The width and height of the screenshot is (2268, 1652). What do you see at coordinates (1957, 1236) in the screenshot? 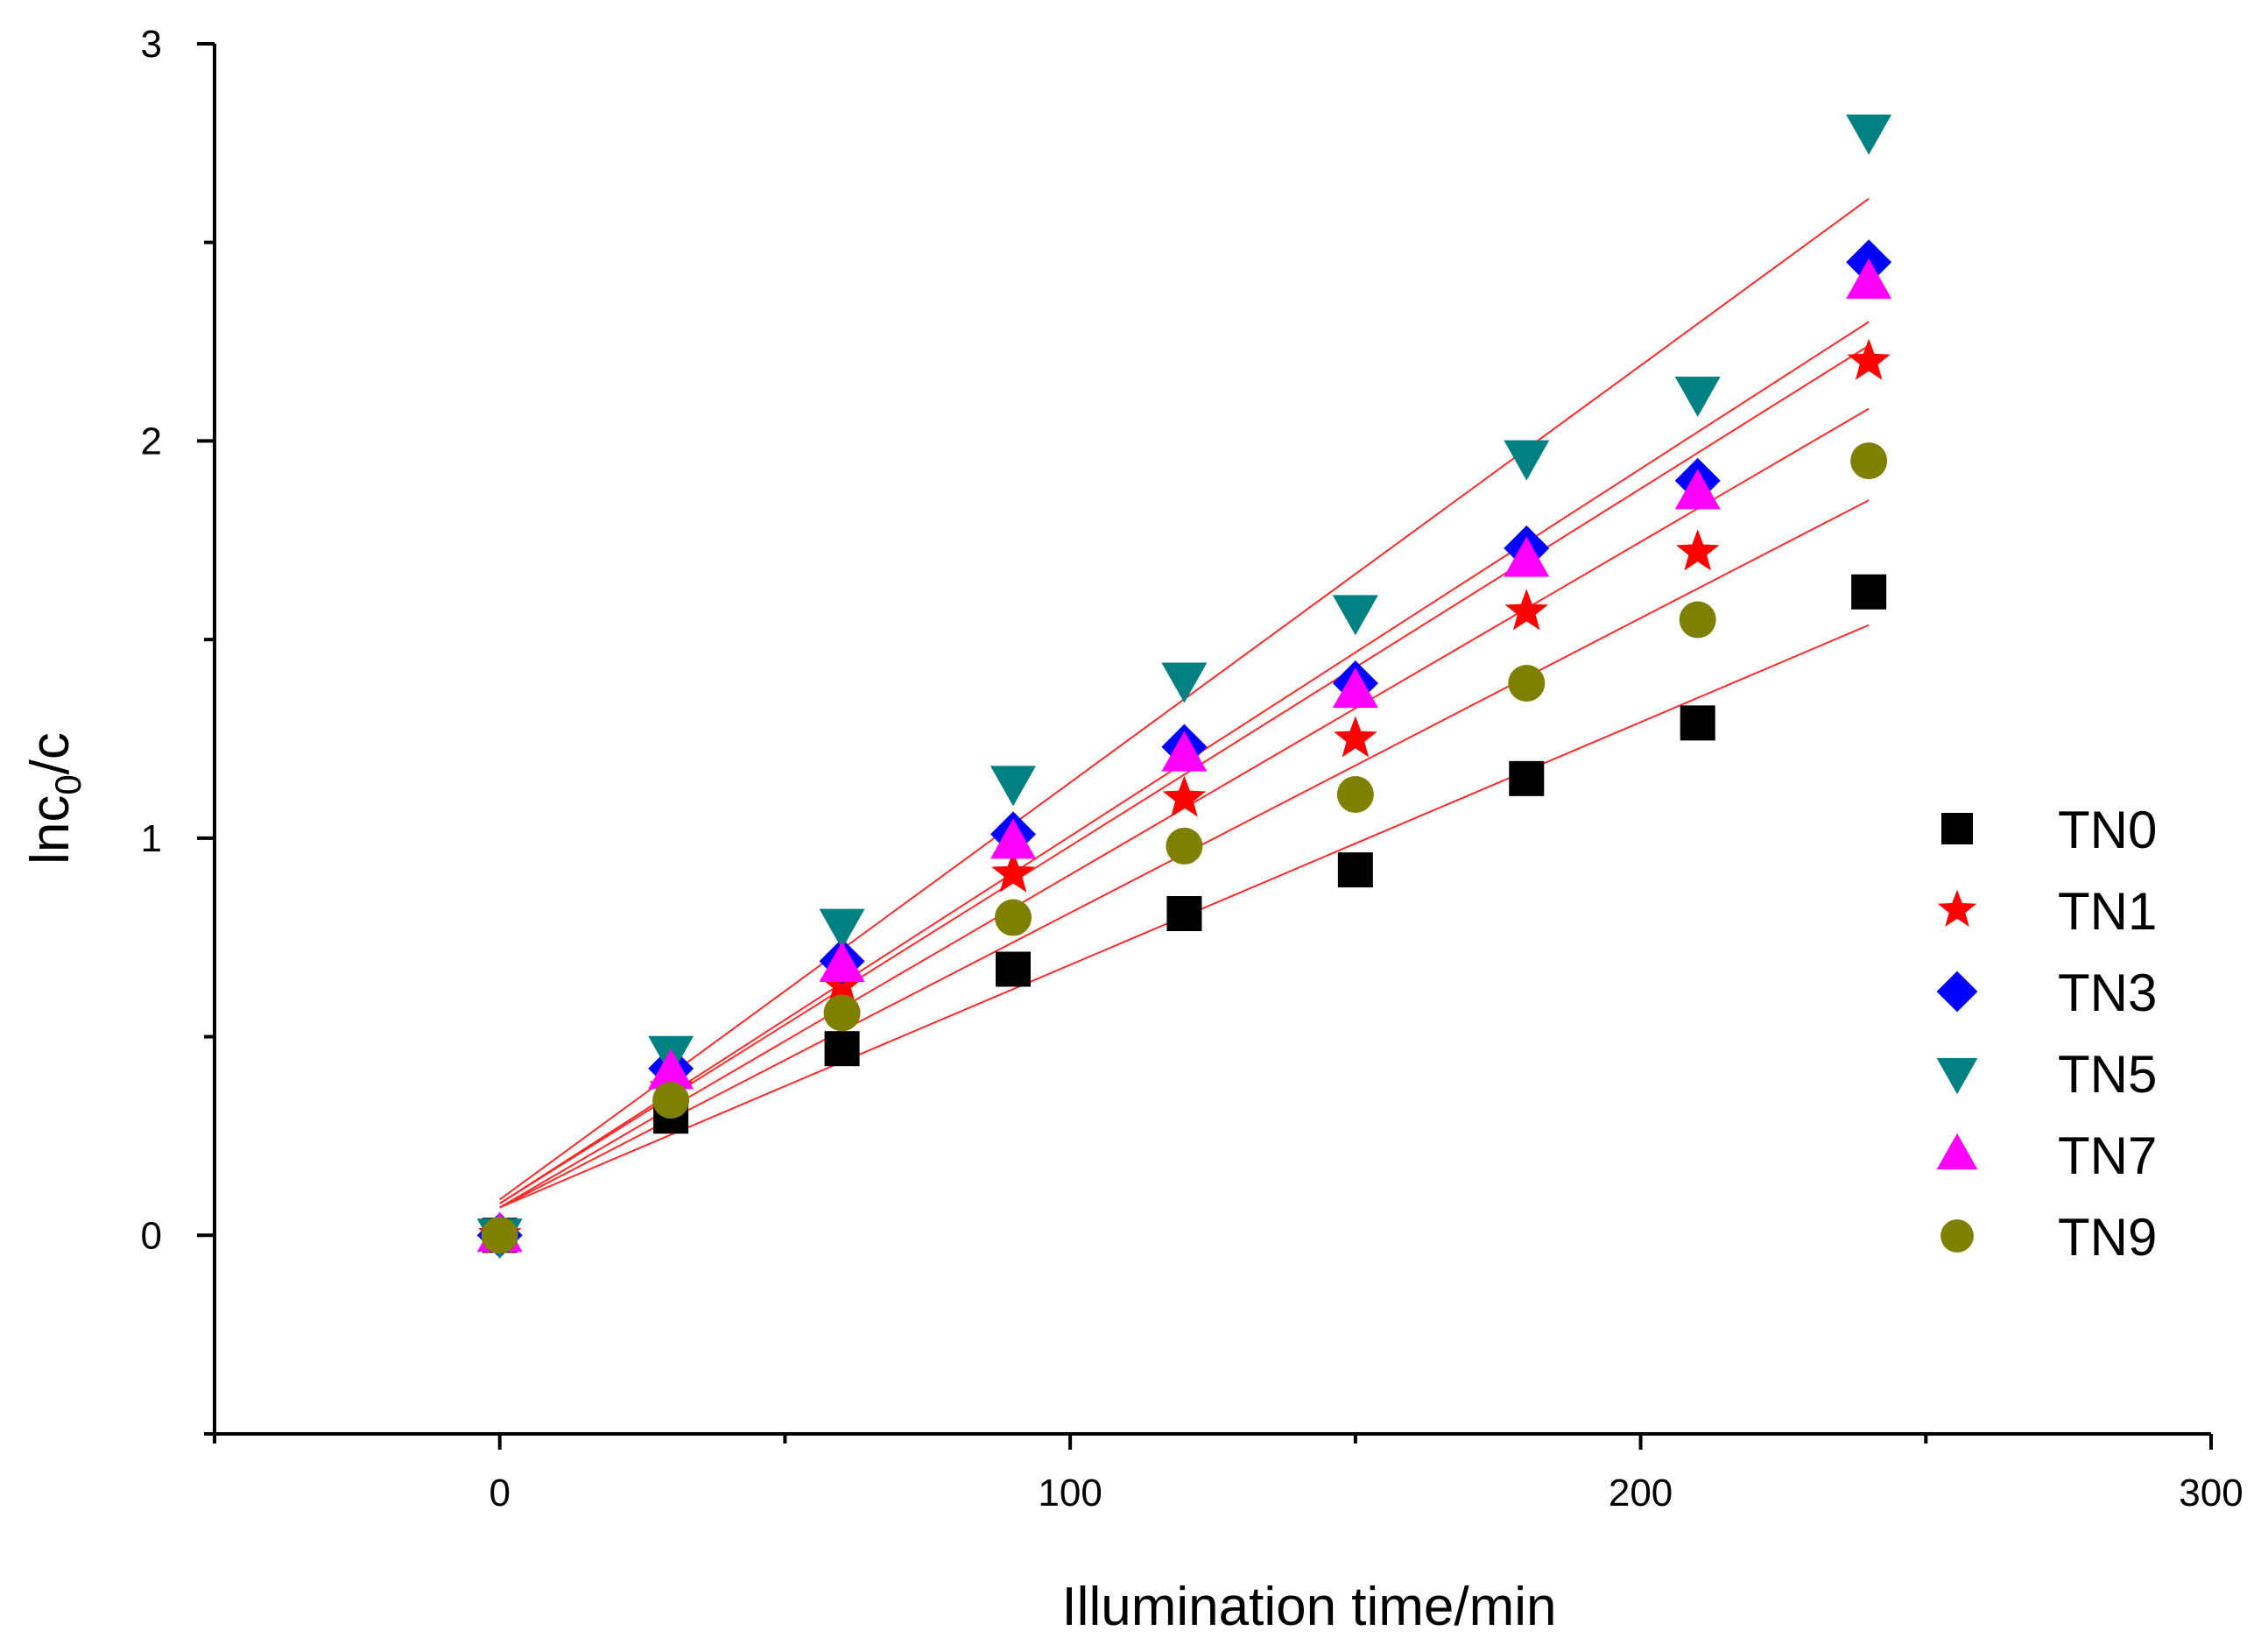
I see `legend-marker-tn9` at bounding box center [1957, 1236].